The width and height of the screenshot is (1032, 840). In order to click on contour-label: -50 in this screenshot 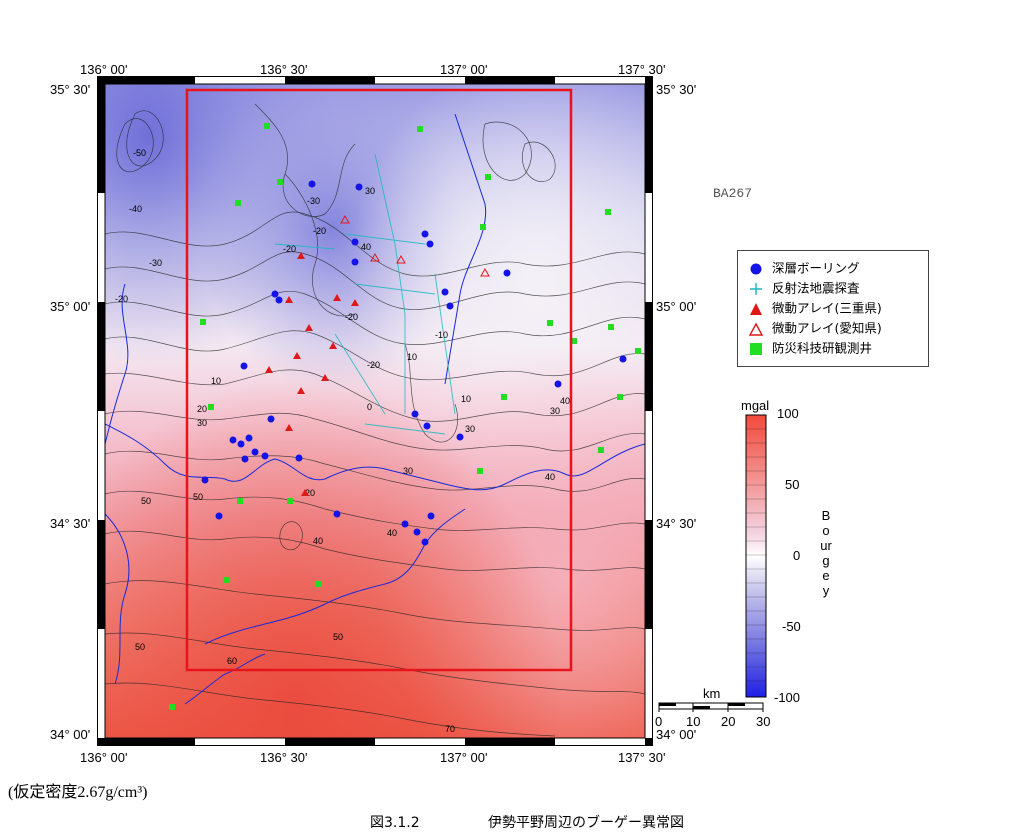, I will do `click(139, 153)`.